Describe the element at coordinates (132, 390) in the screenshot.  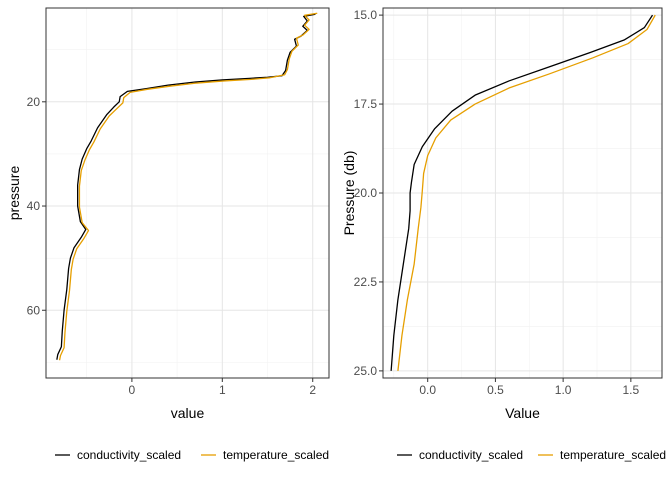
I see `x-tick-label: 0` at that location.